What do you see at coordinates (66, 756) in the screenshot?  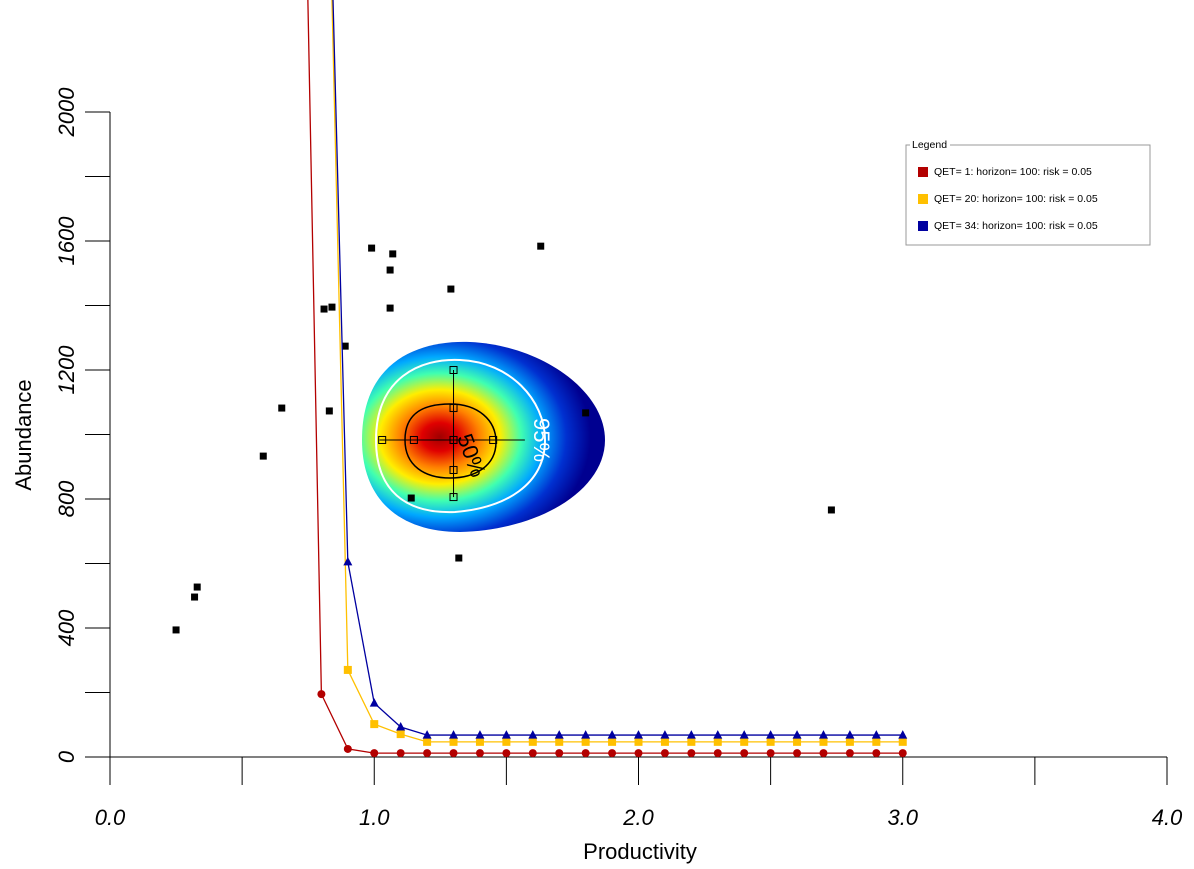 I see `y-tick-label: 0` at bounding box center [66, 756].